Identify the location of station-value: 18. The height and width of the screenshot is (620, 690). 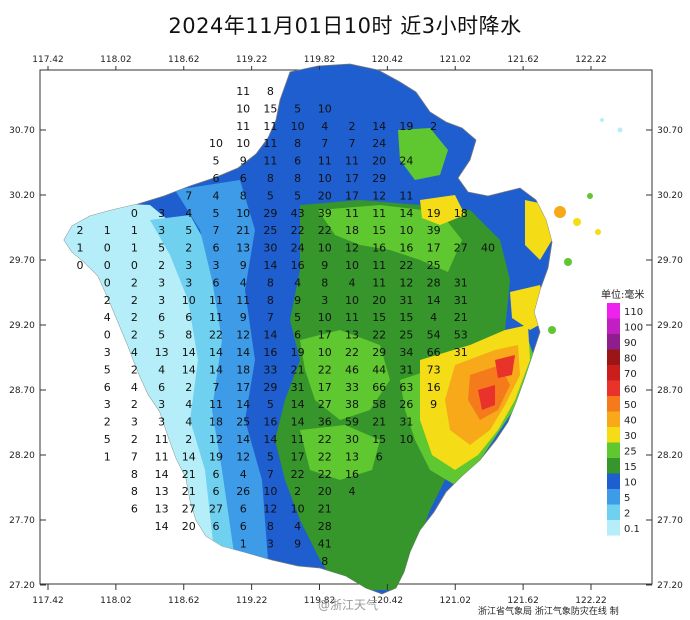
(243, 369).